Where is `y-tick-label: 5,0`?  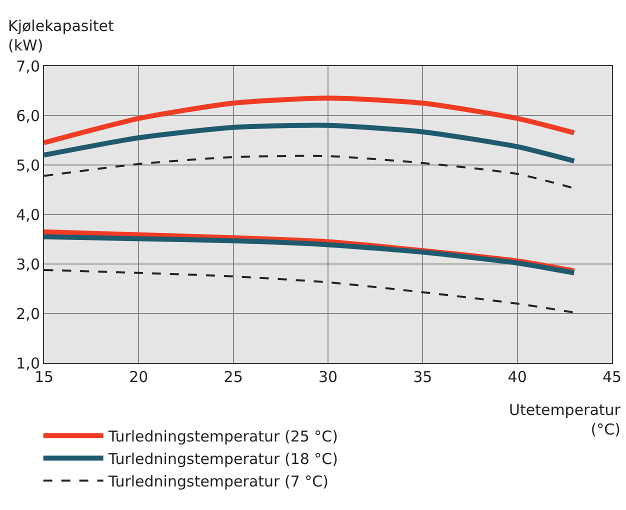
y-tick-label: 5,0 is located at coordinates (28, 165).